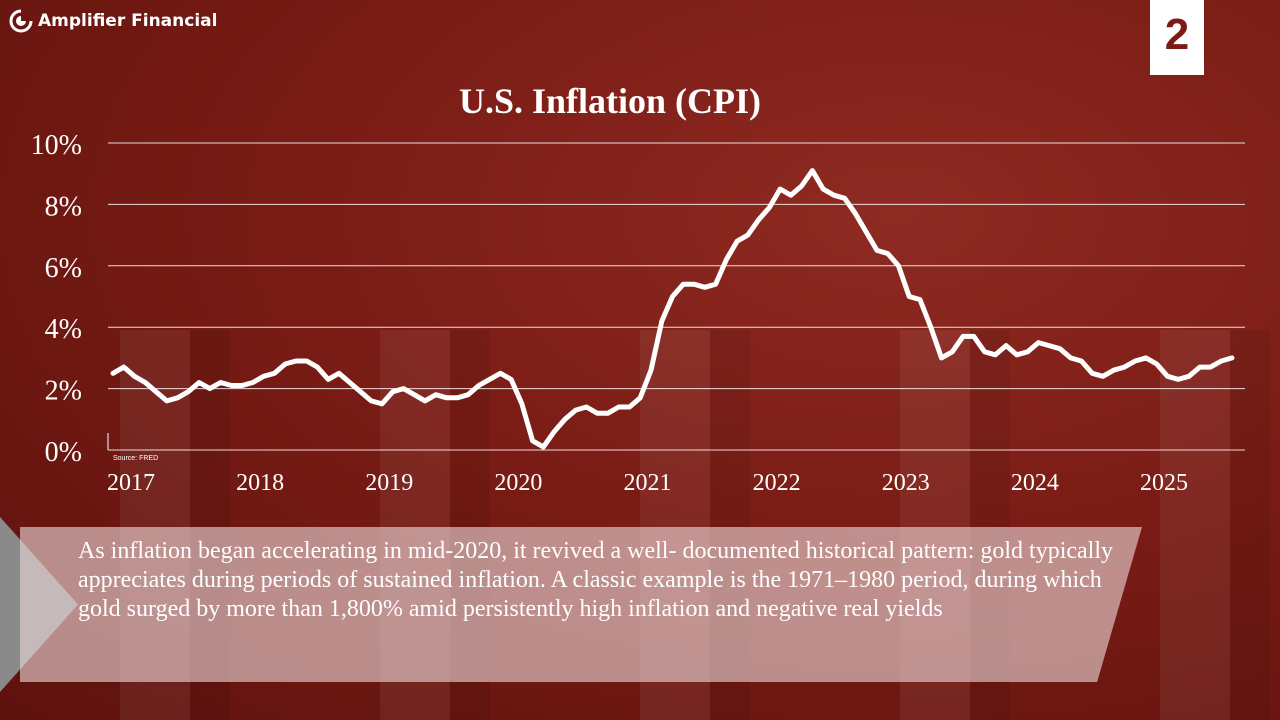  Describe the element at coordinates (63, 206) in the screenshot. I see `y-tick-label: 8%` at that location.